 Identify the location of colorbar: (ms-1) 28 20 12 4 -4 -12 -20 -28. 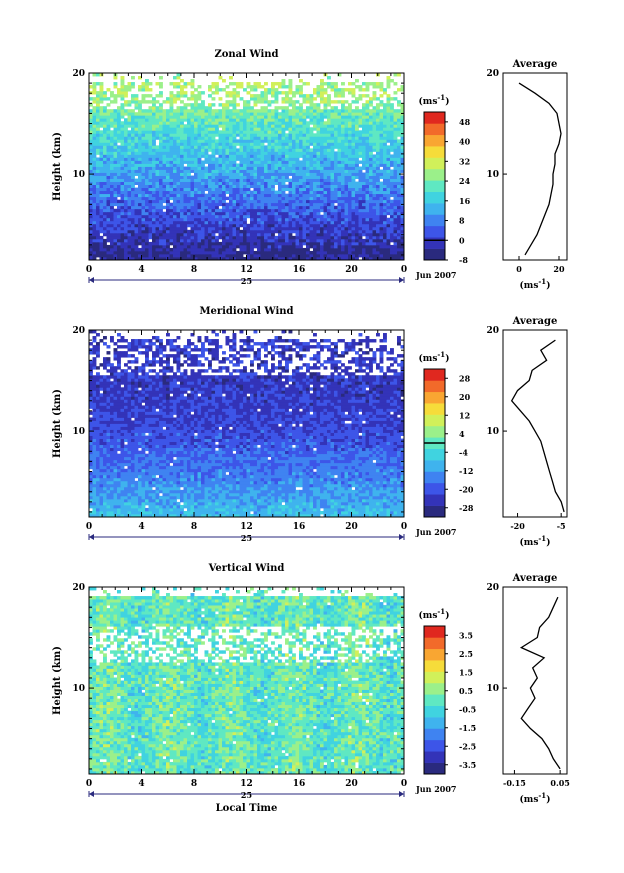
(446, 434).